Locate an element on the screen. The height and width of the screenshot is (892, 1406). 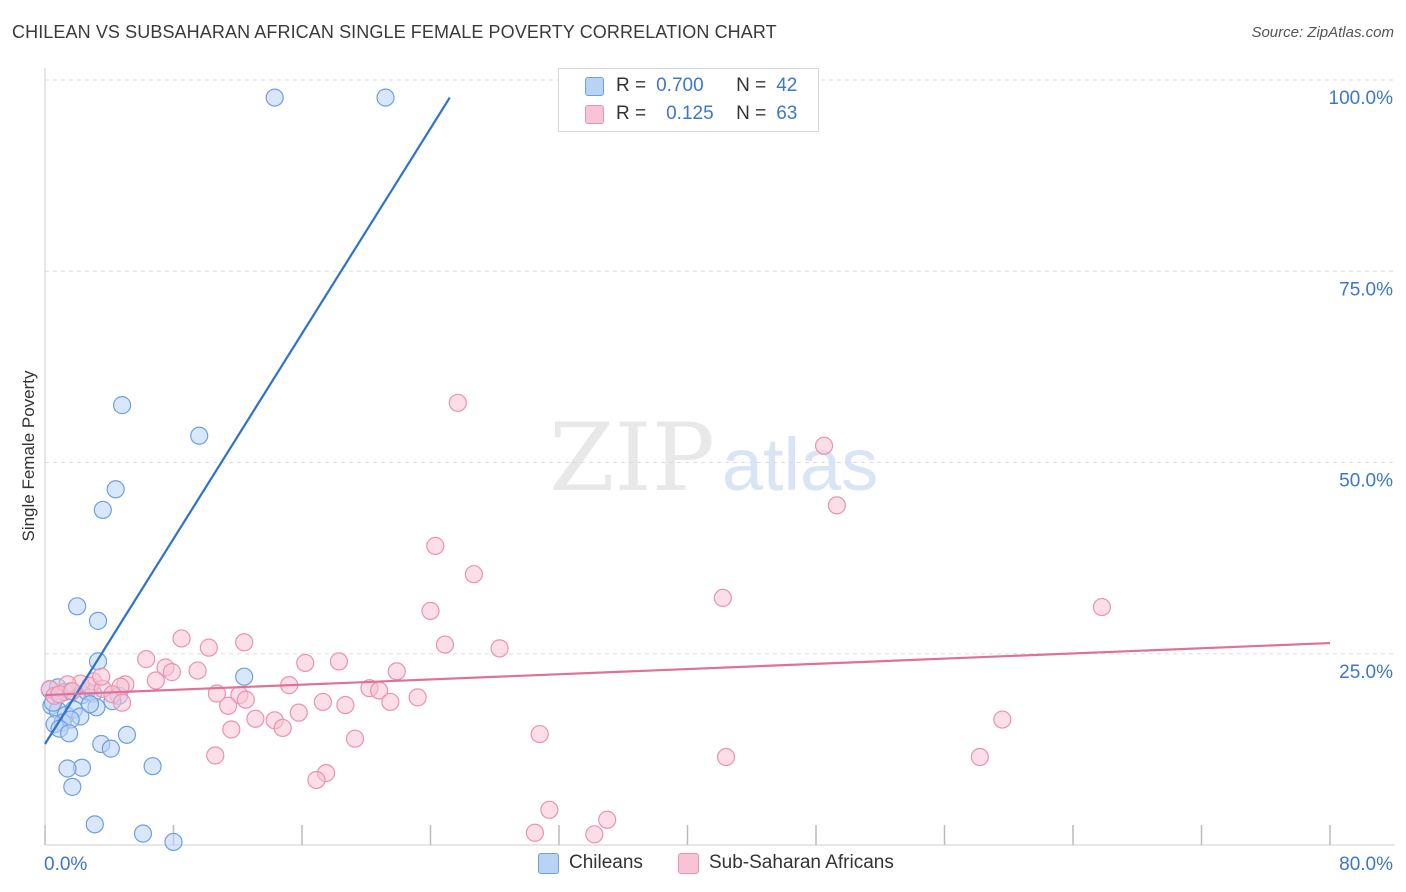
y-tick-label: 75.0% is located at coordinates (1366, 289).